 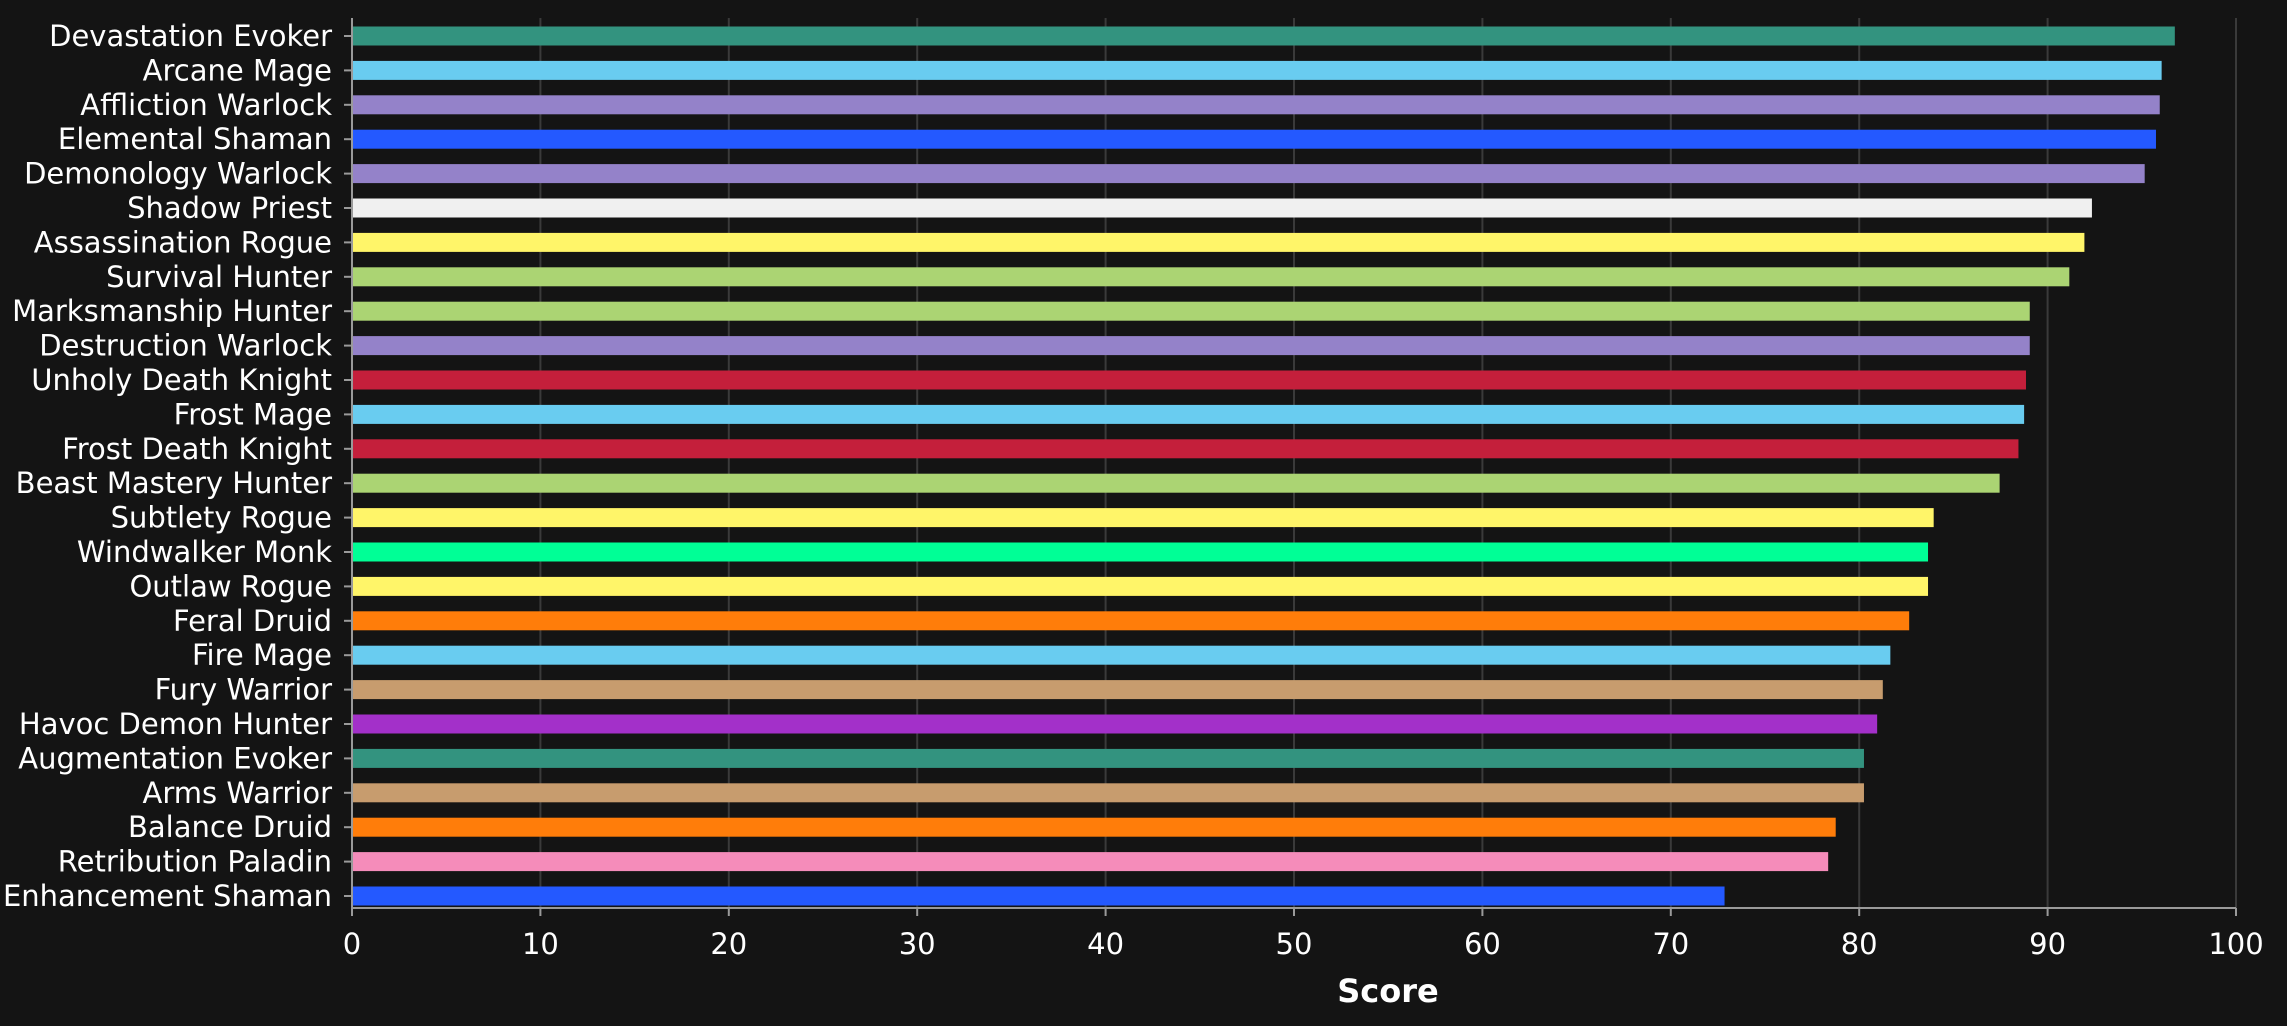 What do you see at coordinates (1256, 105) in the screenshot?
I see `bar-affliction-warlock` at bounding box center [1256, 105].